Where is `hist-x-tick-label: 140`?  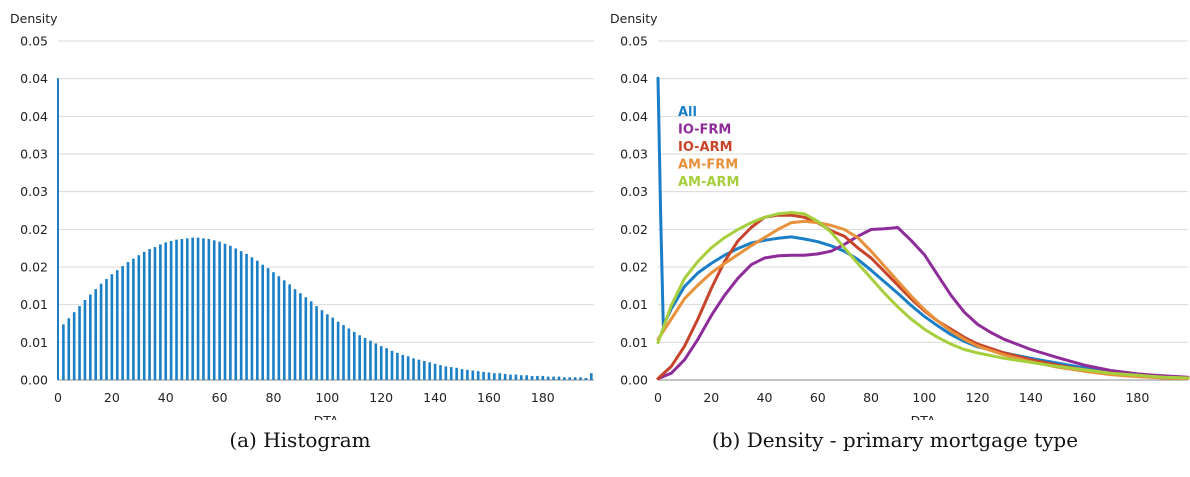 hist-x-tick-label: 140 is located at coordinates (435, 397).